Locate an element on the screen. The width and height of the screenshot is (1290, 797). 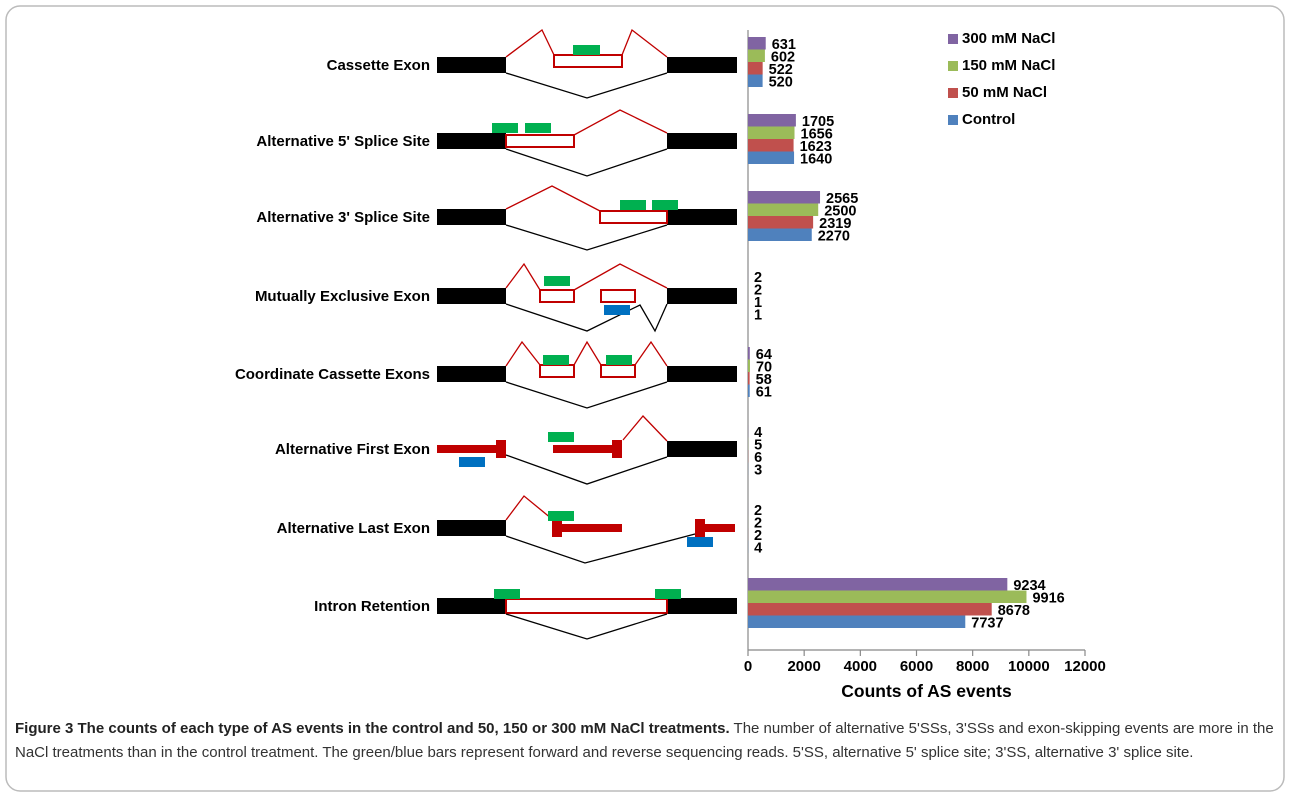
row-label: Alternative 3' Splice Site is located at coordinates (343, 217).